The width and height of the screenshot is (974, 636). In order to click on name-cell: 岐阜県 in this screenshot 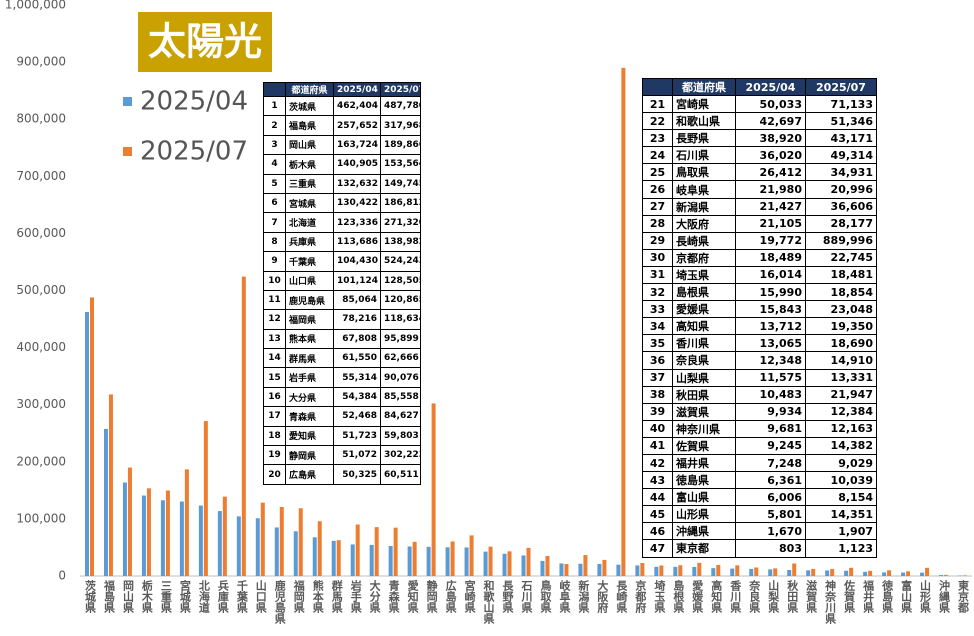, I will do `click(704, 189)`.